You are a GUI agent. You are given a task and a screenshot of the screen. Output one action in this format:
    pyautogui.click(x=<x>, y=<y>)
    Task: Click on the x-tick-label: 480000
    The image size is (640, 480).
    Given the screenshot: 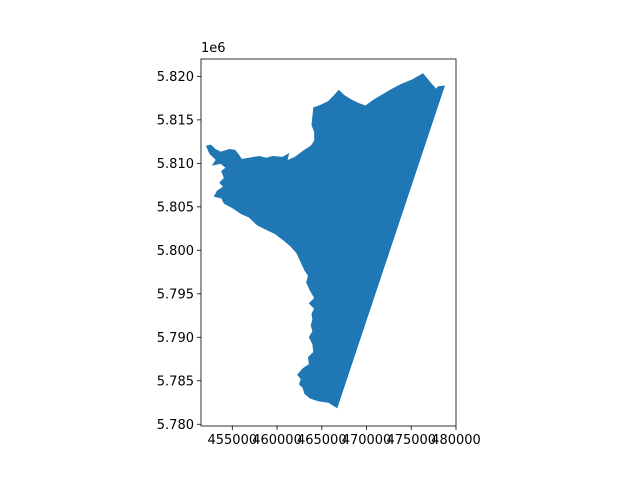 What is the action you would take?
    pyautogui.click(x=456, y=440)
    